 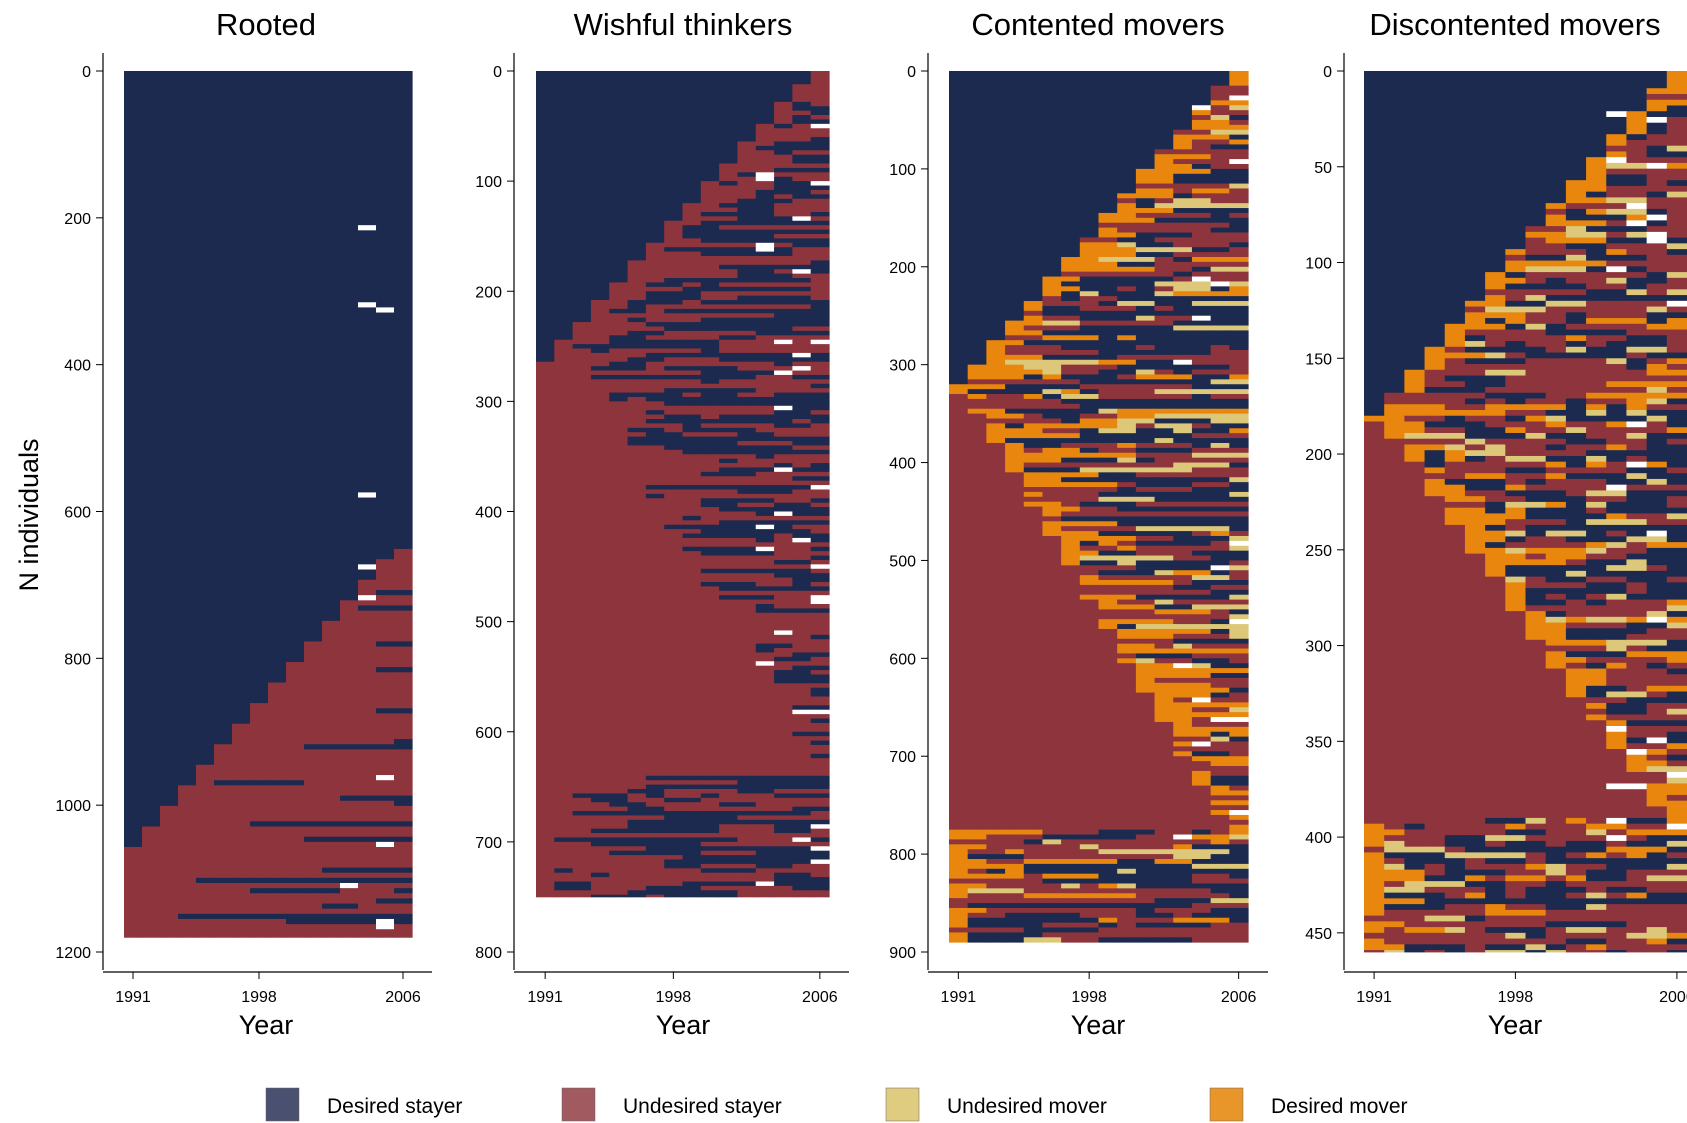 I want to click on sequence-cells, so click(x=268, y=504).